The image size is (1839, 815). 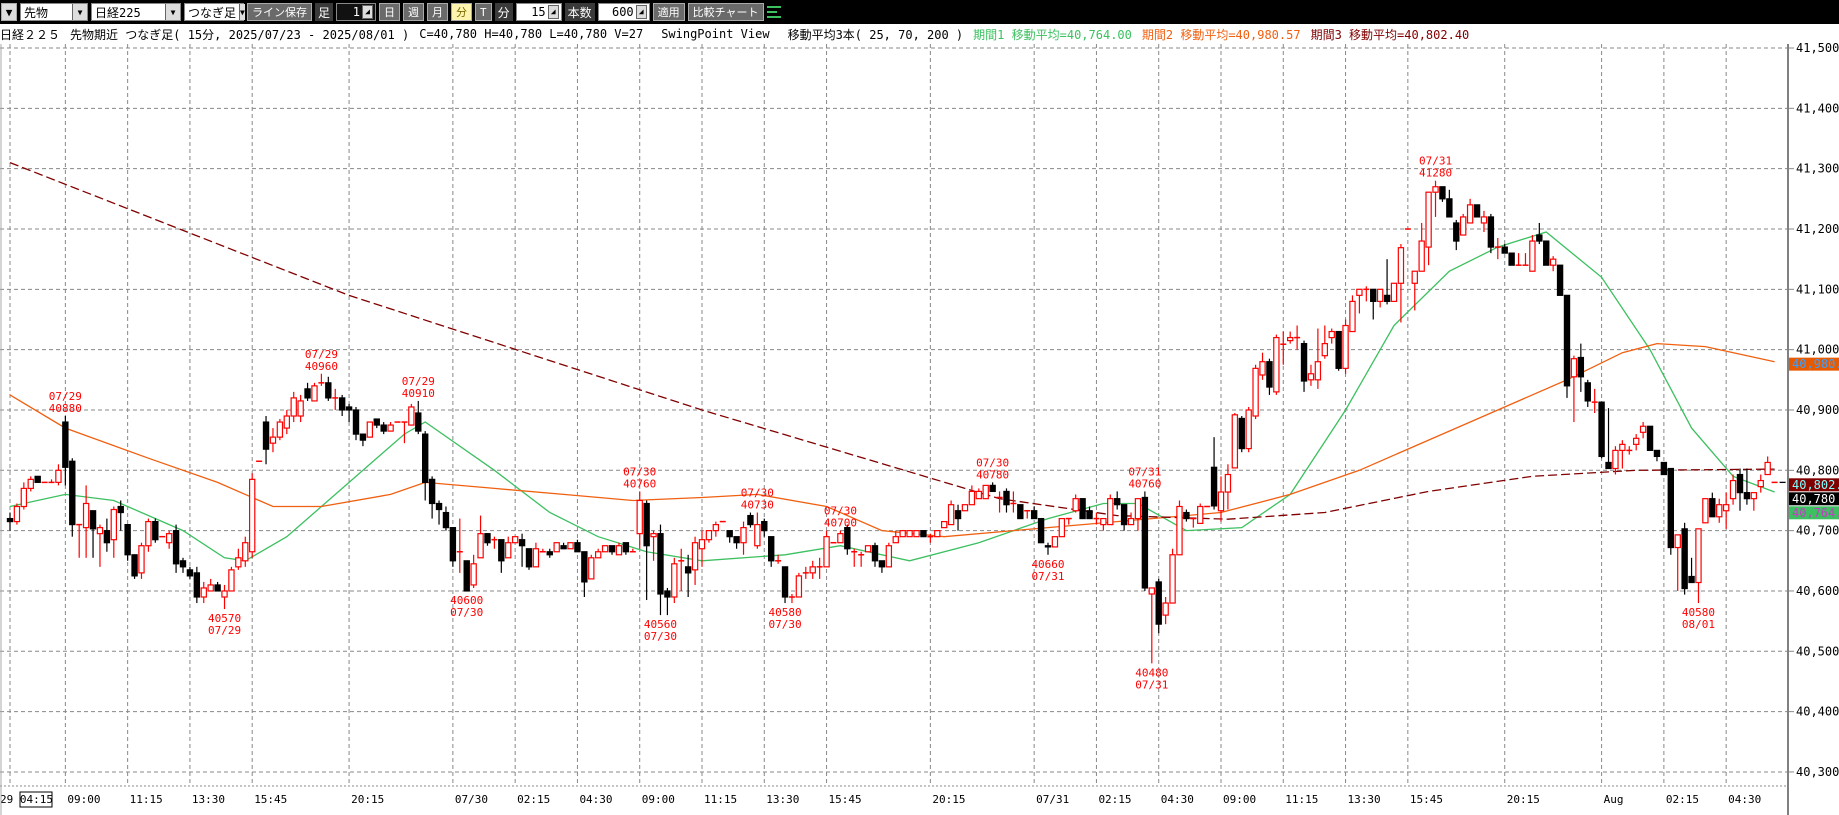 I want to click on minute-input: 15 ◢, so click(x=538, y=12).